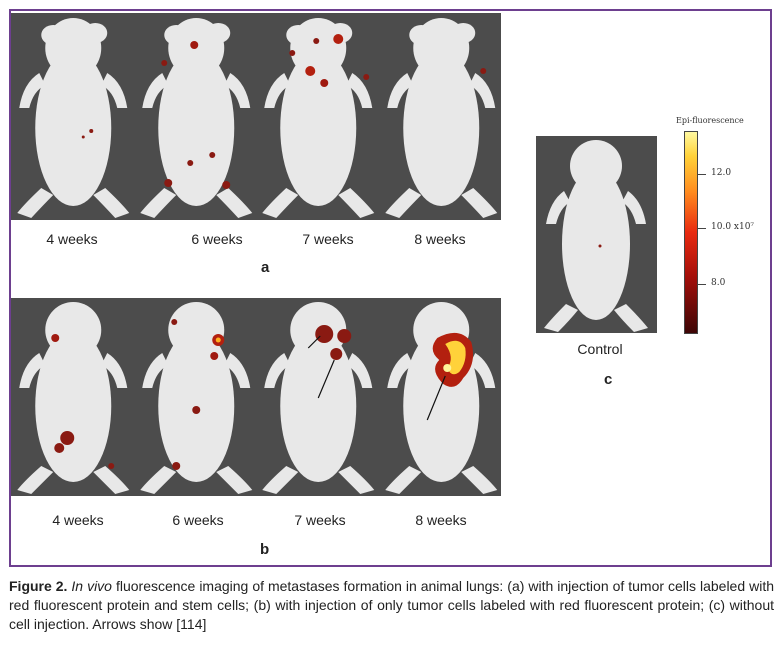 The width and height of the screenshot is (783, 659). What do you see at coordinates (91, 586) in the screenshot?
I see `caption-italic: In vivo` at bounding box center [91, 586].